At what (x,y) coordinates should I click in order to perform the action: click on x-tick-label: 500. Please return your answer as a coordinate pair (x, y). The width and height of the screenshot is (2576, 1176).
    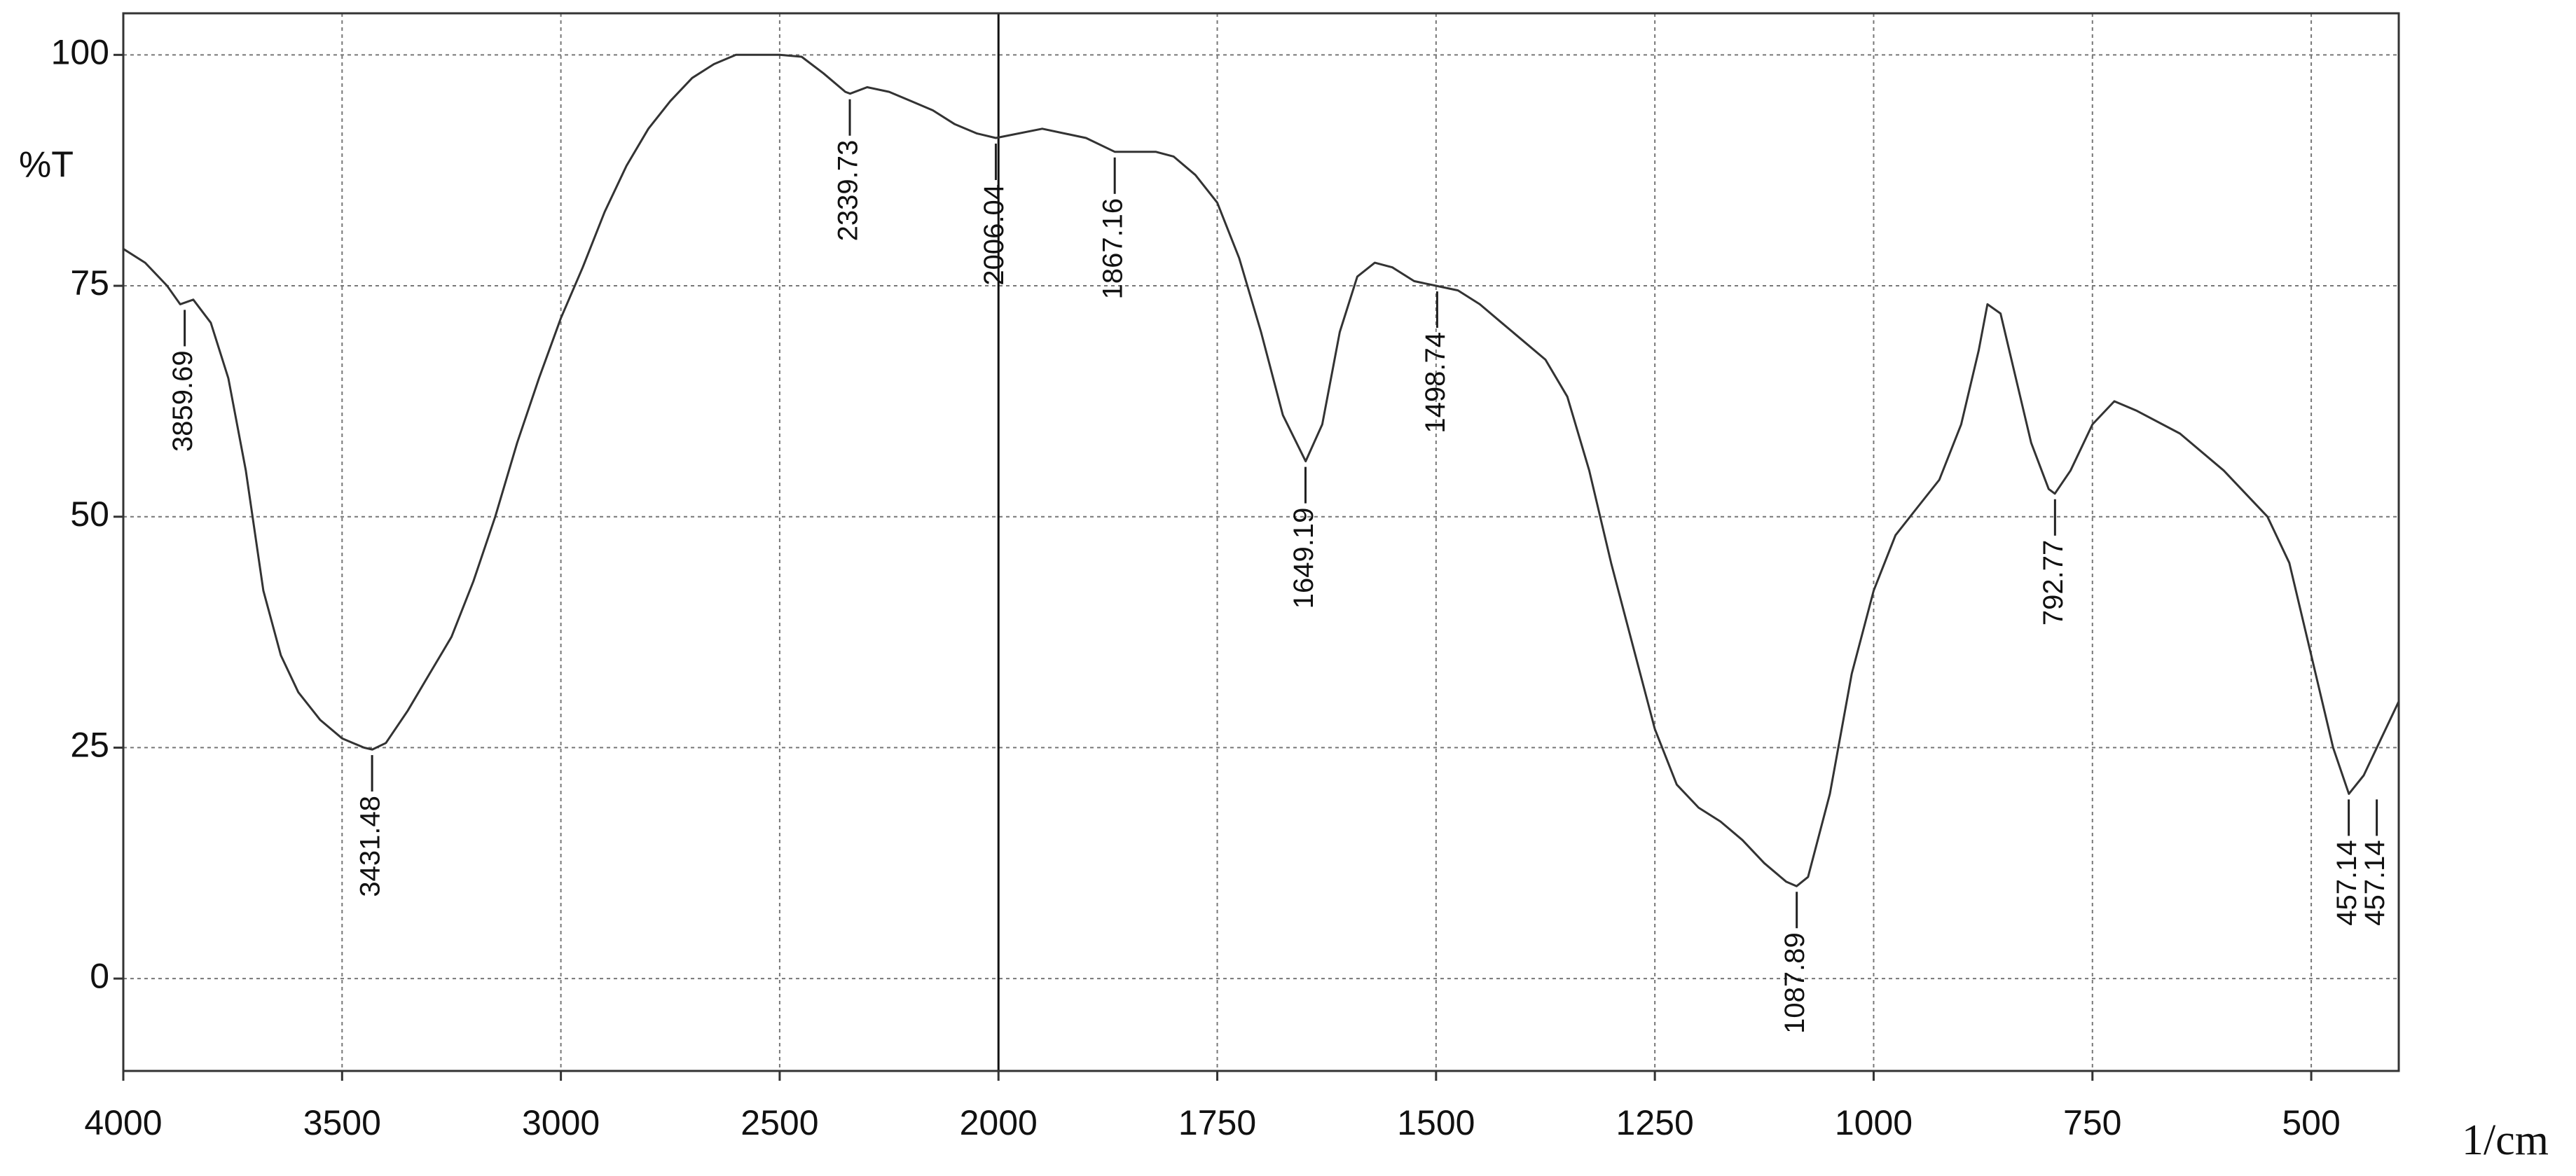
    Looking at the image, I should click on (2311, 1122).